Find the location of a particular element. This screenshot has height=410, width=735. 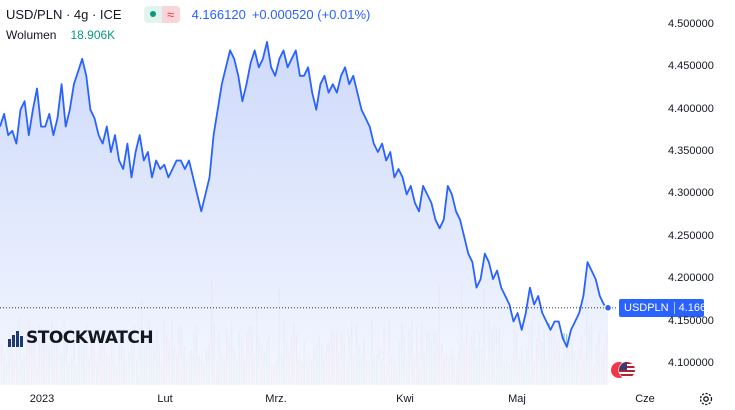

price-tag: USDPLN 4.166120 is located at coordinates (672, 308).